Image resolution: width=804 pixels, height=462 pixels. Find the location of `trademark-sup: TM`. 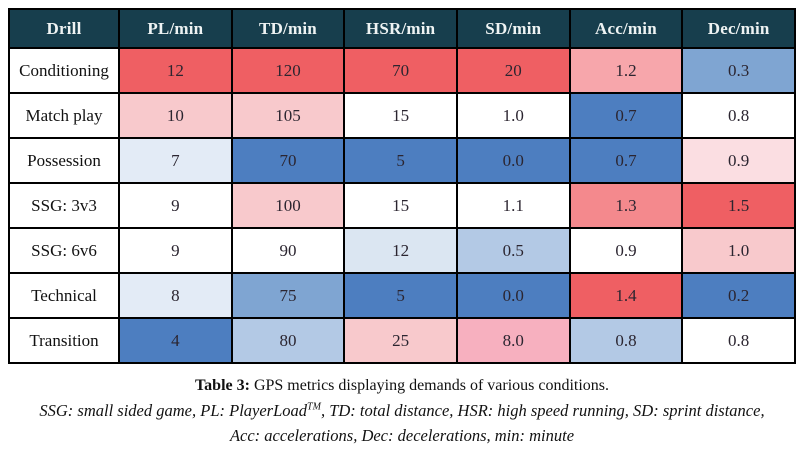

trademark-sup: TM is located at coordinates (314, 407).